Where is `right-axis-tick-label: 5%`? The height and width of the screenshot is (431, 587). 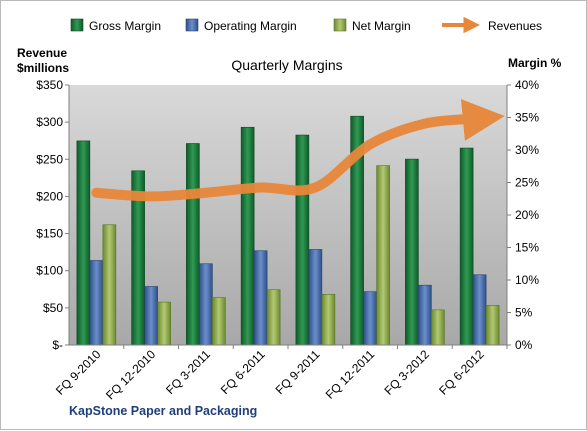 right-axis-tick-label: 5% is located at coordinates (524, 313).